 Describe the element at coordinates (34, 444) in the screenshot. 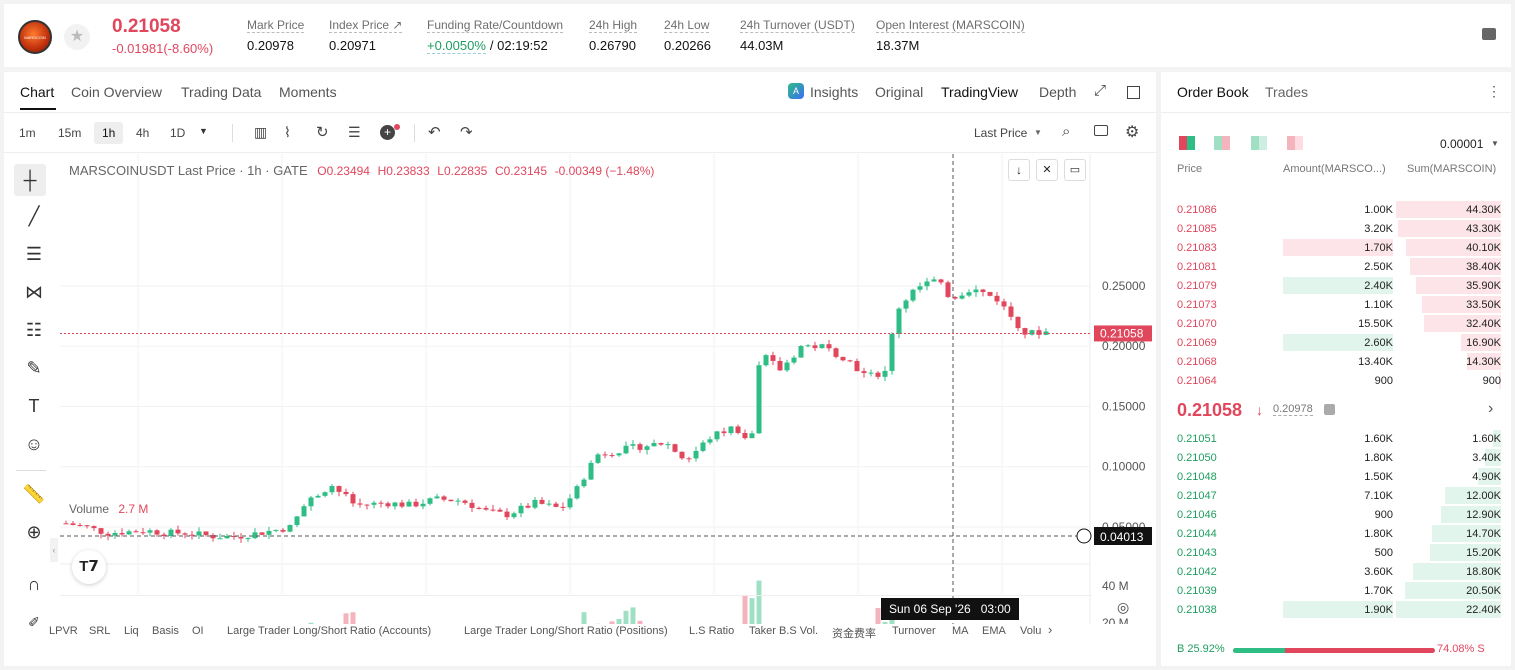

I see `emoji-tool-icon: ☺` at that location.